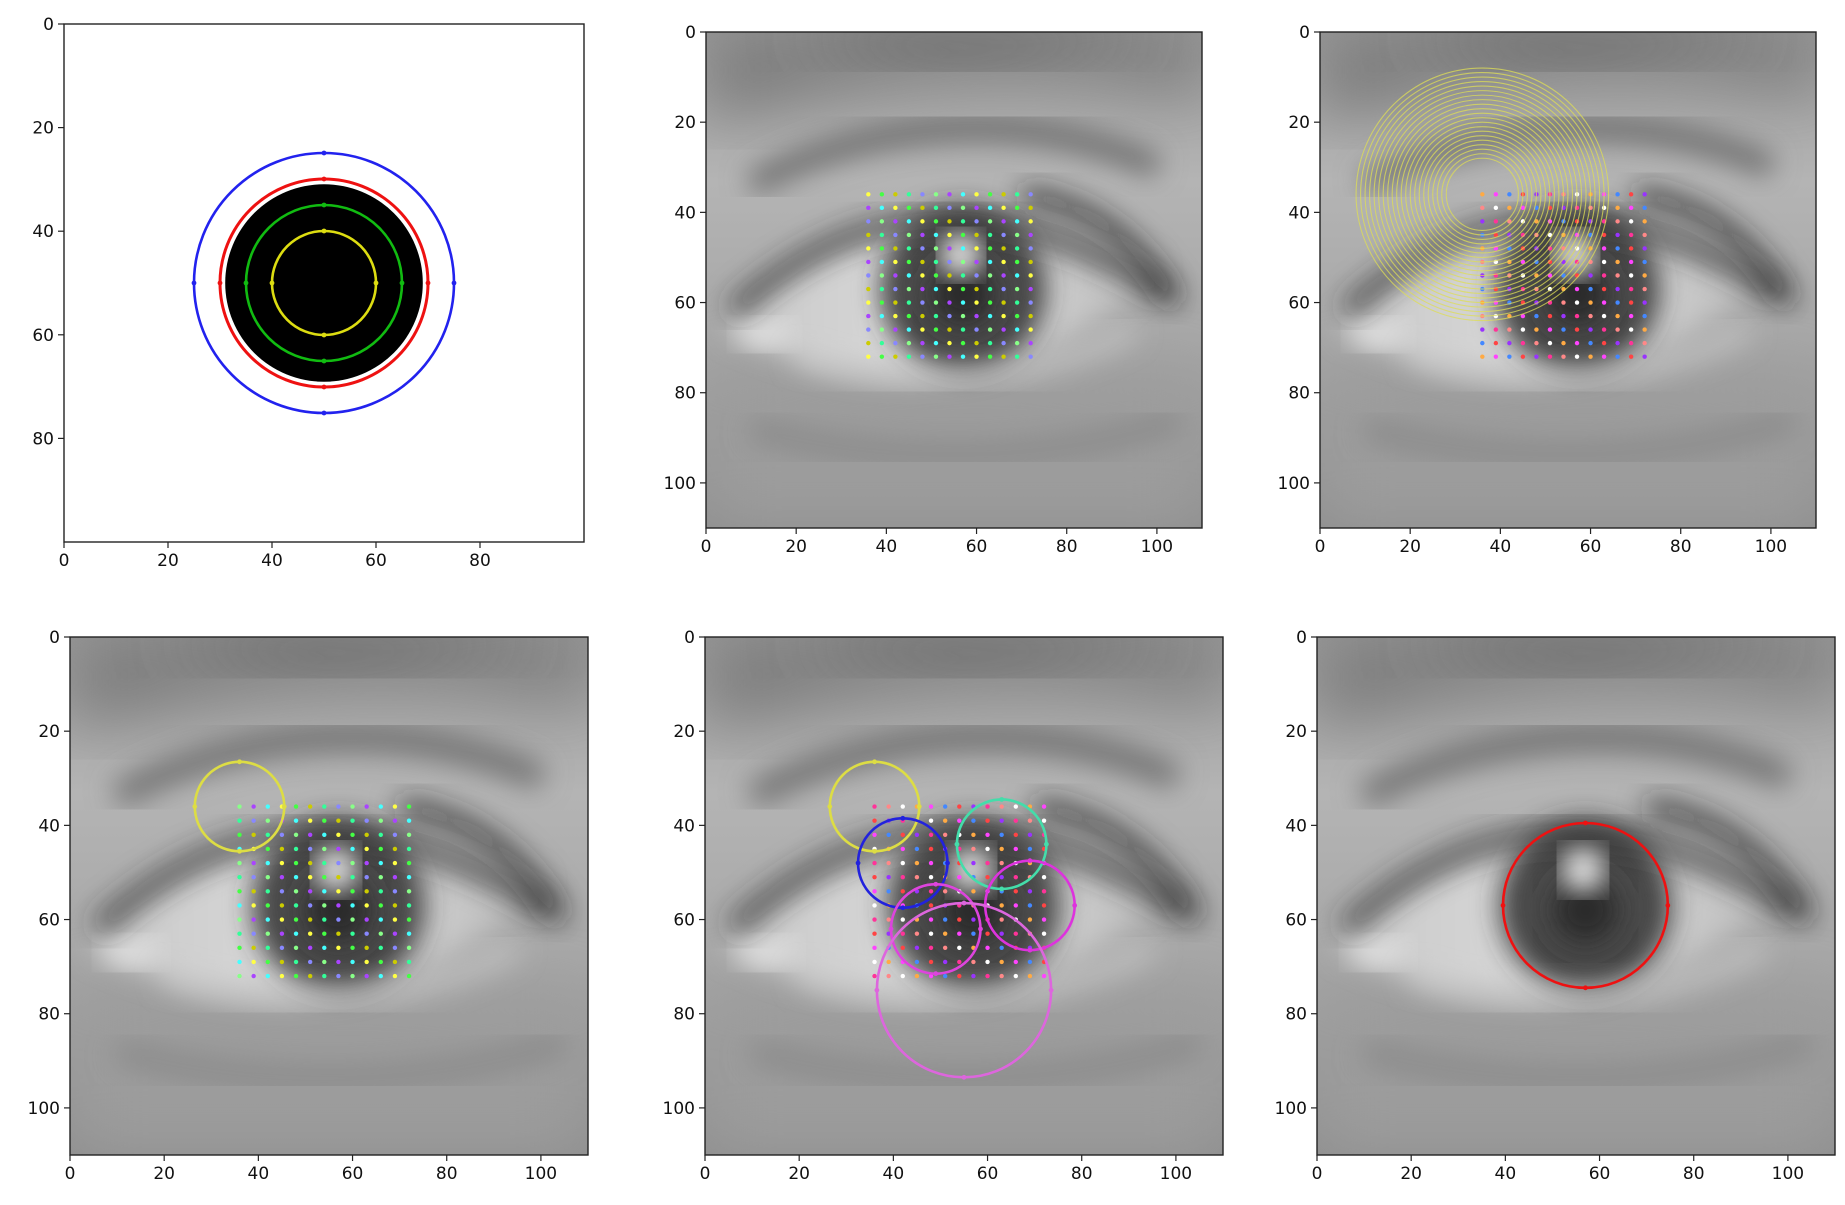  What do you see at coordinates (799, 1174) in the screenshot?
I see `x-tick-label: 20` at bounding box center [799, 1174].